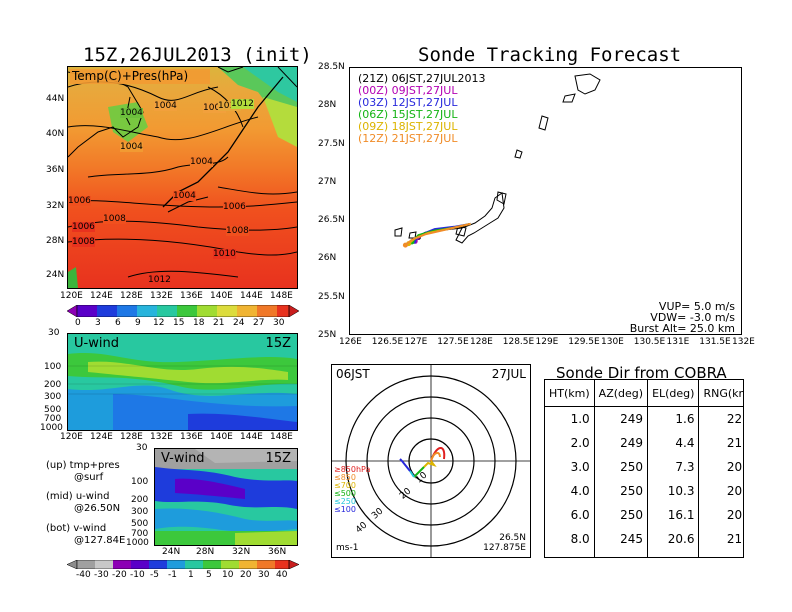 The image size is (792, 612). Describe the element at coordinates (720, 491) in the screenshot. I see `table-cell: 20.4` at that location.